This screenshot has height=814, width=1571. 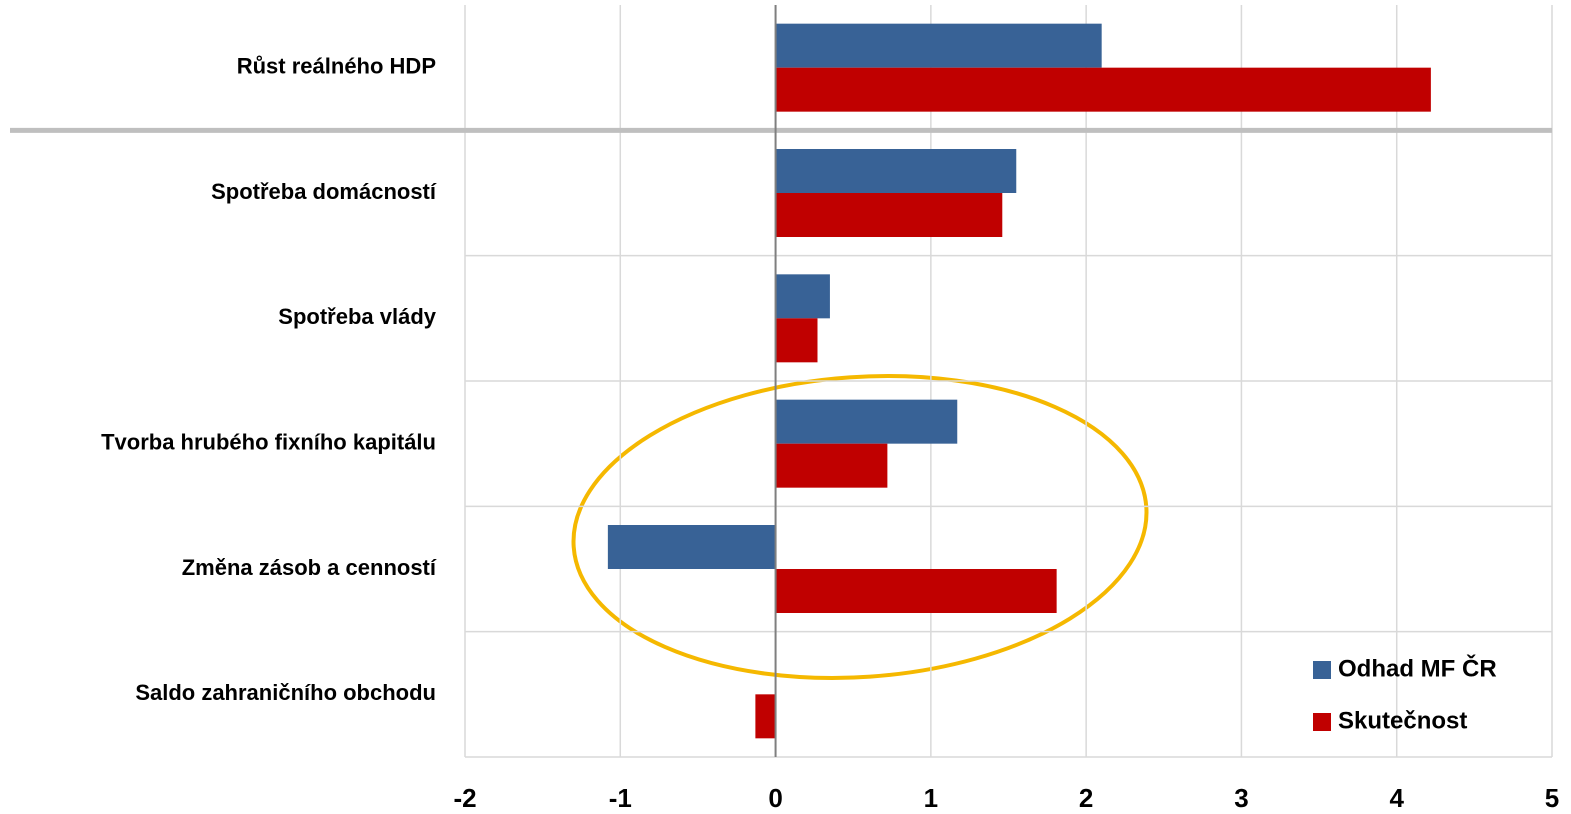 I want to click on x-tick-label: -2, so click(x=464, y=798).